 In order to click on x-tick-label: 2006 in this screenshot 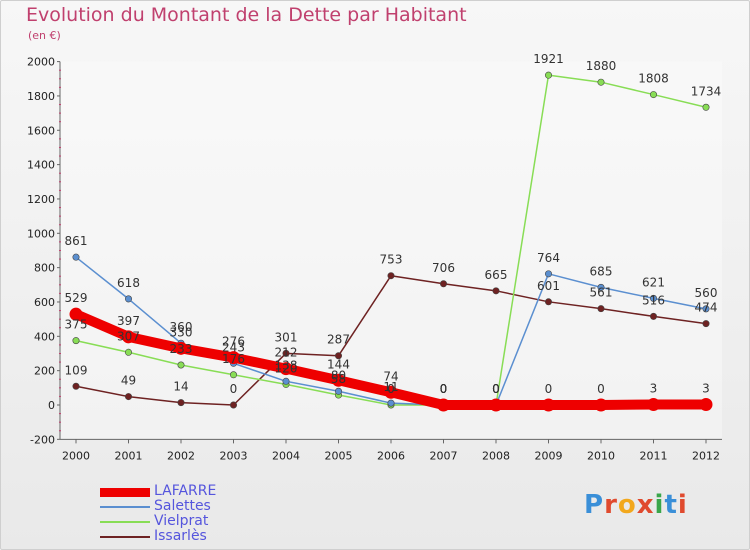, I will do `click(391, 455)`.